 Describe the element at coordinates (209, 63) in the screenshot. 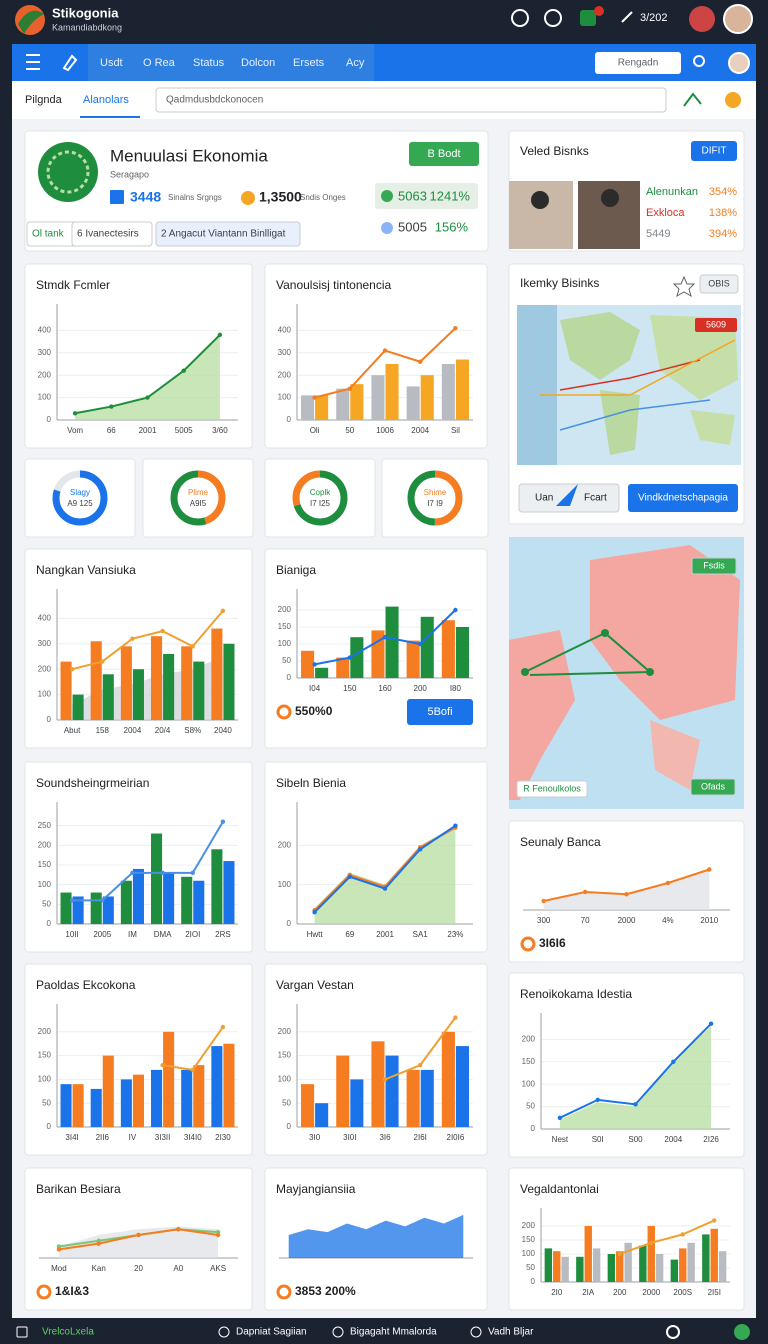

I see `nav-item: Status` at that location.